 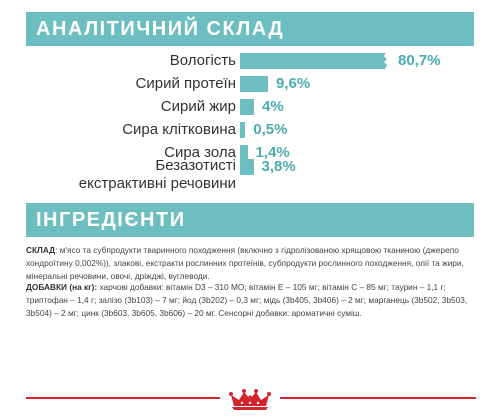 I want to click on row-value: 1,4%, so click(x=272, y=152).